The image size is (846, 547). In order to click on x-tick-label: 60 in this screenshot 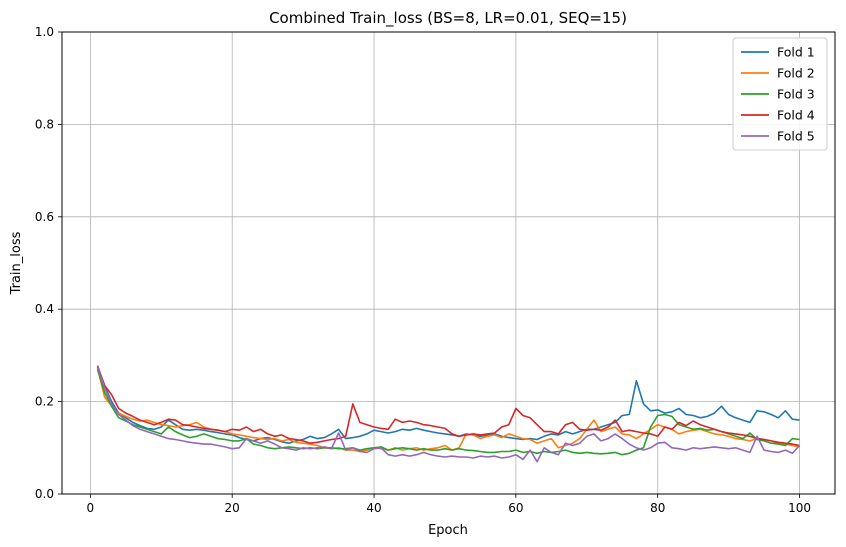, I will do `click(515, 508)`.